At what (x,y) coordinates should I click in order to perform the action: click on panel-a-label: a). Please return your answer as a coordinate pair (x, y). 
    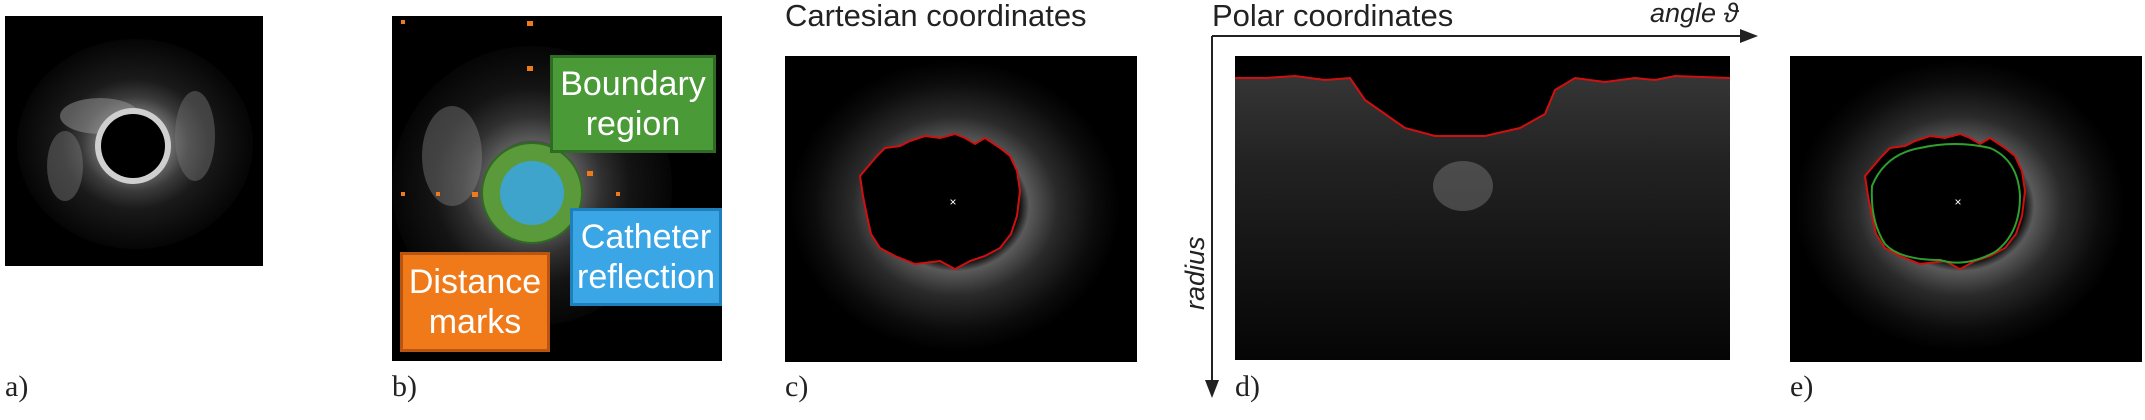
    Looking at the image, I should click on (17, 386).